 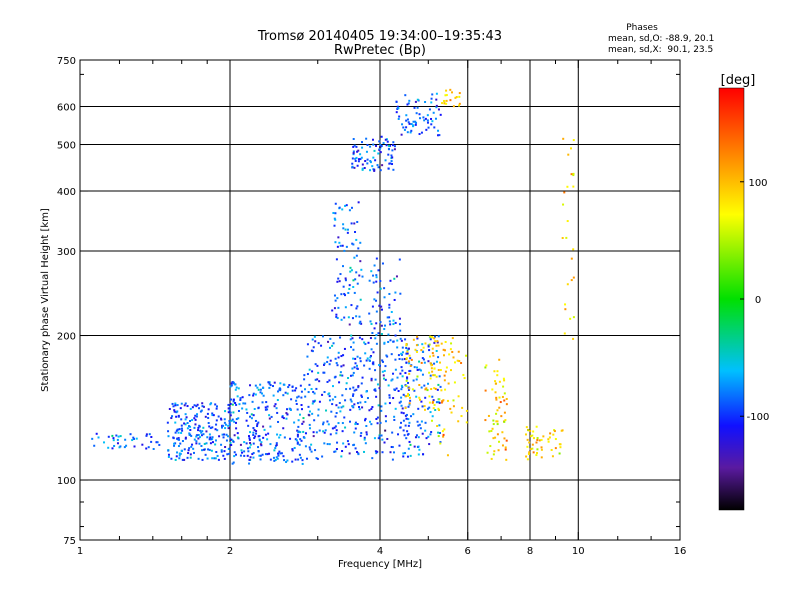 What do you see at coordinates (66, 108) in the screenshot?
I see `y-tick-label: 600` at bounding box center [66, 108].